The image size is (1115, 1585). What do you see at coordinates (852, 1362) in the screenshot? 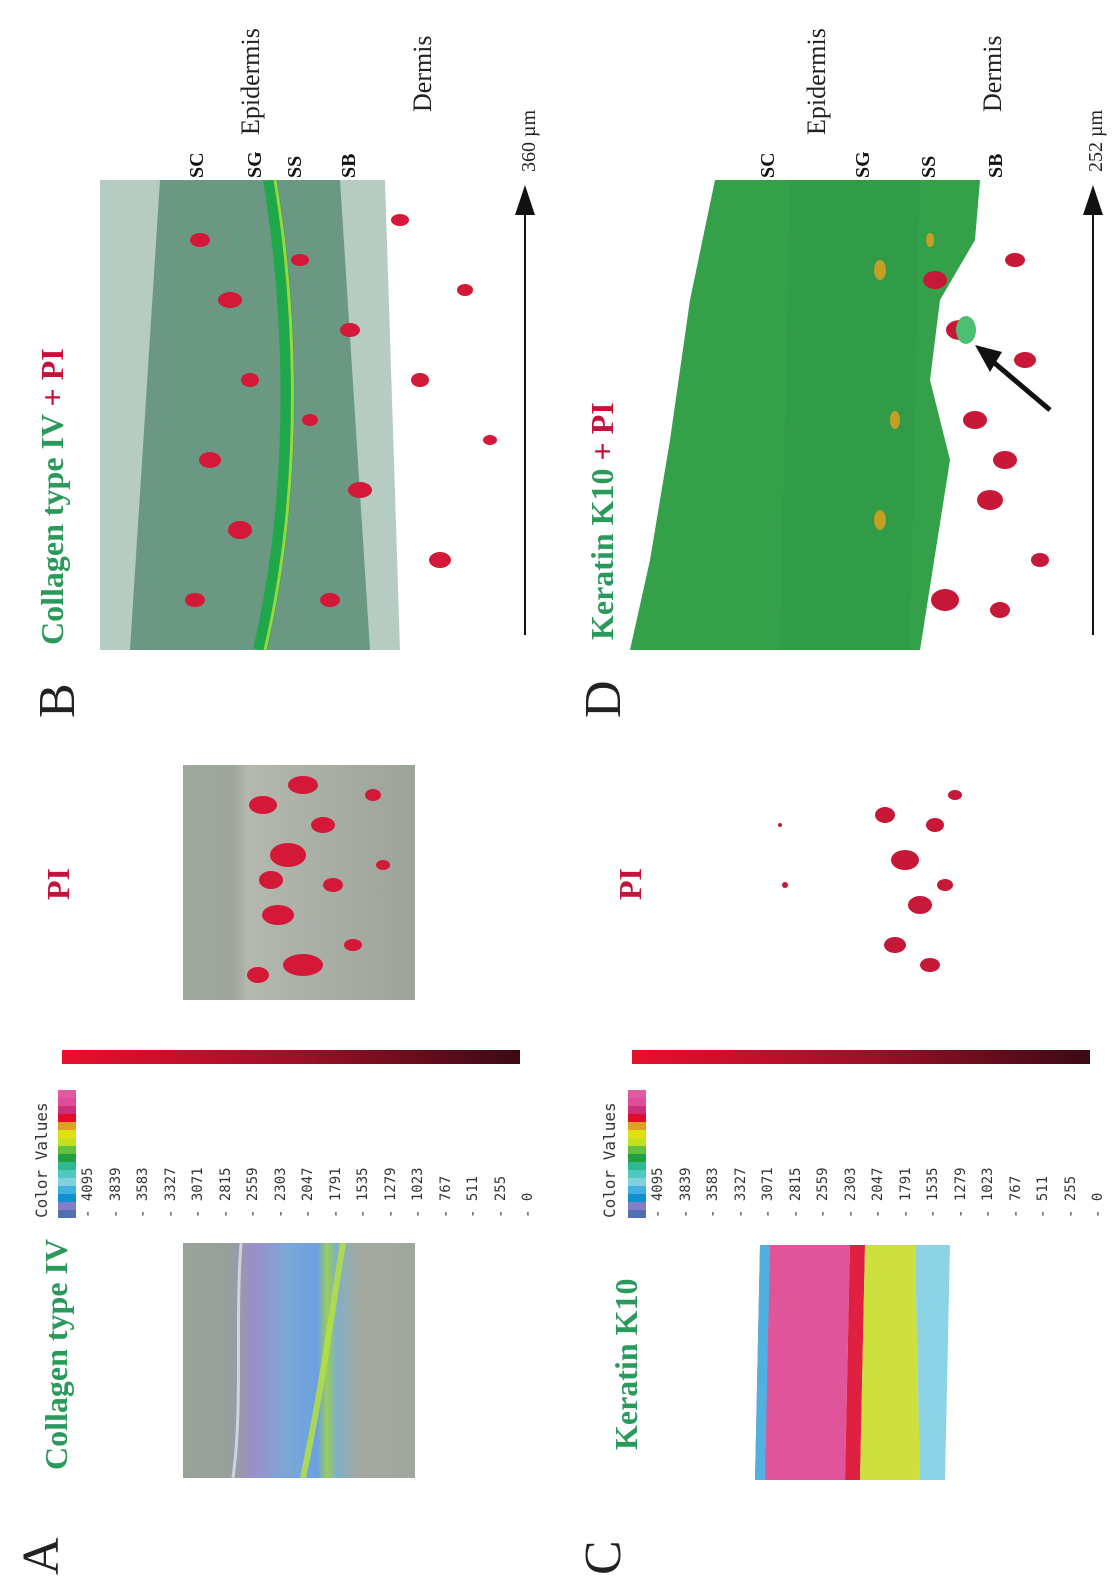
I see `keratin-layers` at bounding box center [852, 1362].